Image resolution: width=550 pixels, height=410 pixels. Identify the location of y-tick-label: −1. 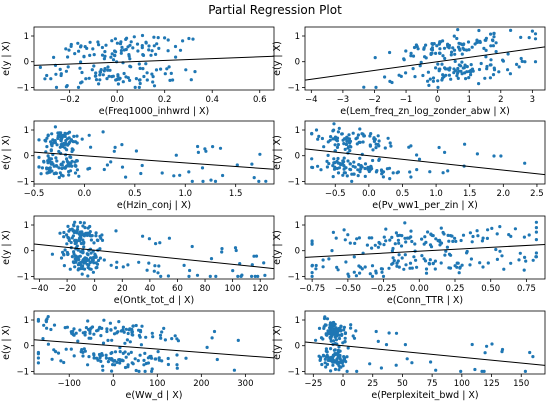
(293, 182).